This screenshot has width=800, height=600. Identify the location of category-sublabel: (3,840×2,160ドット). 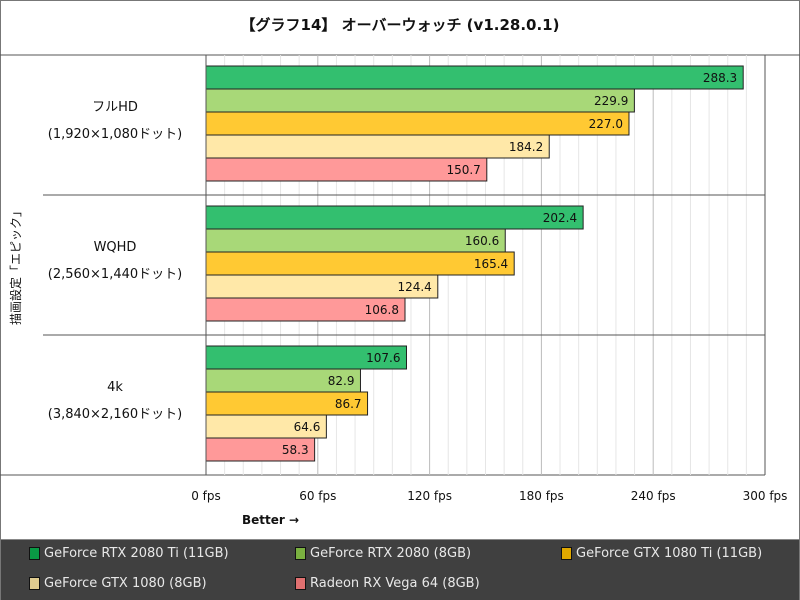
(115, 414).